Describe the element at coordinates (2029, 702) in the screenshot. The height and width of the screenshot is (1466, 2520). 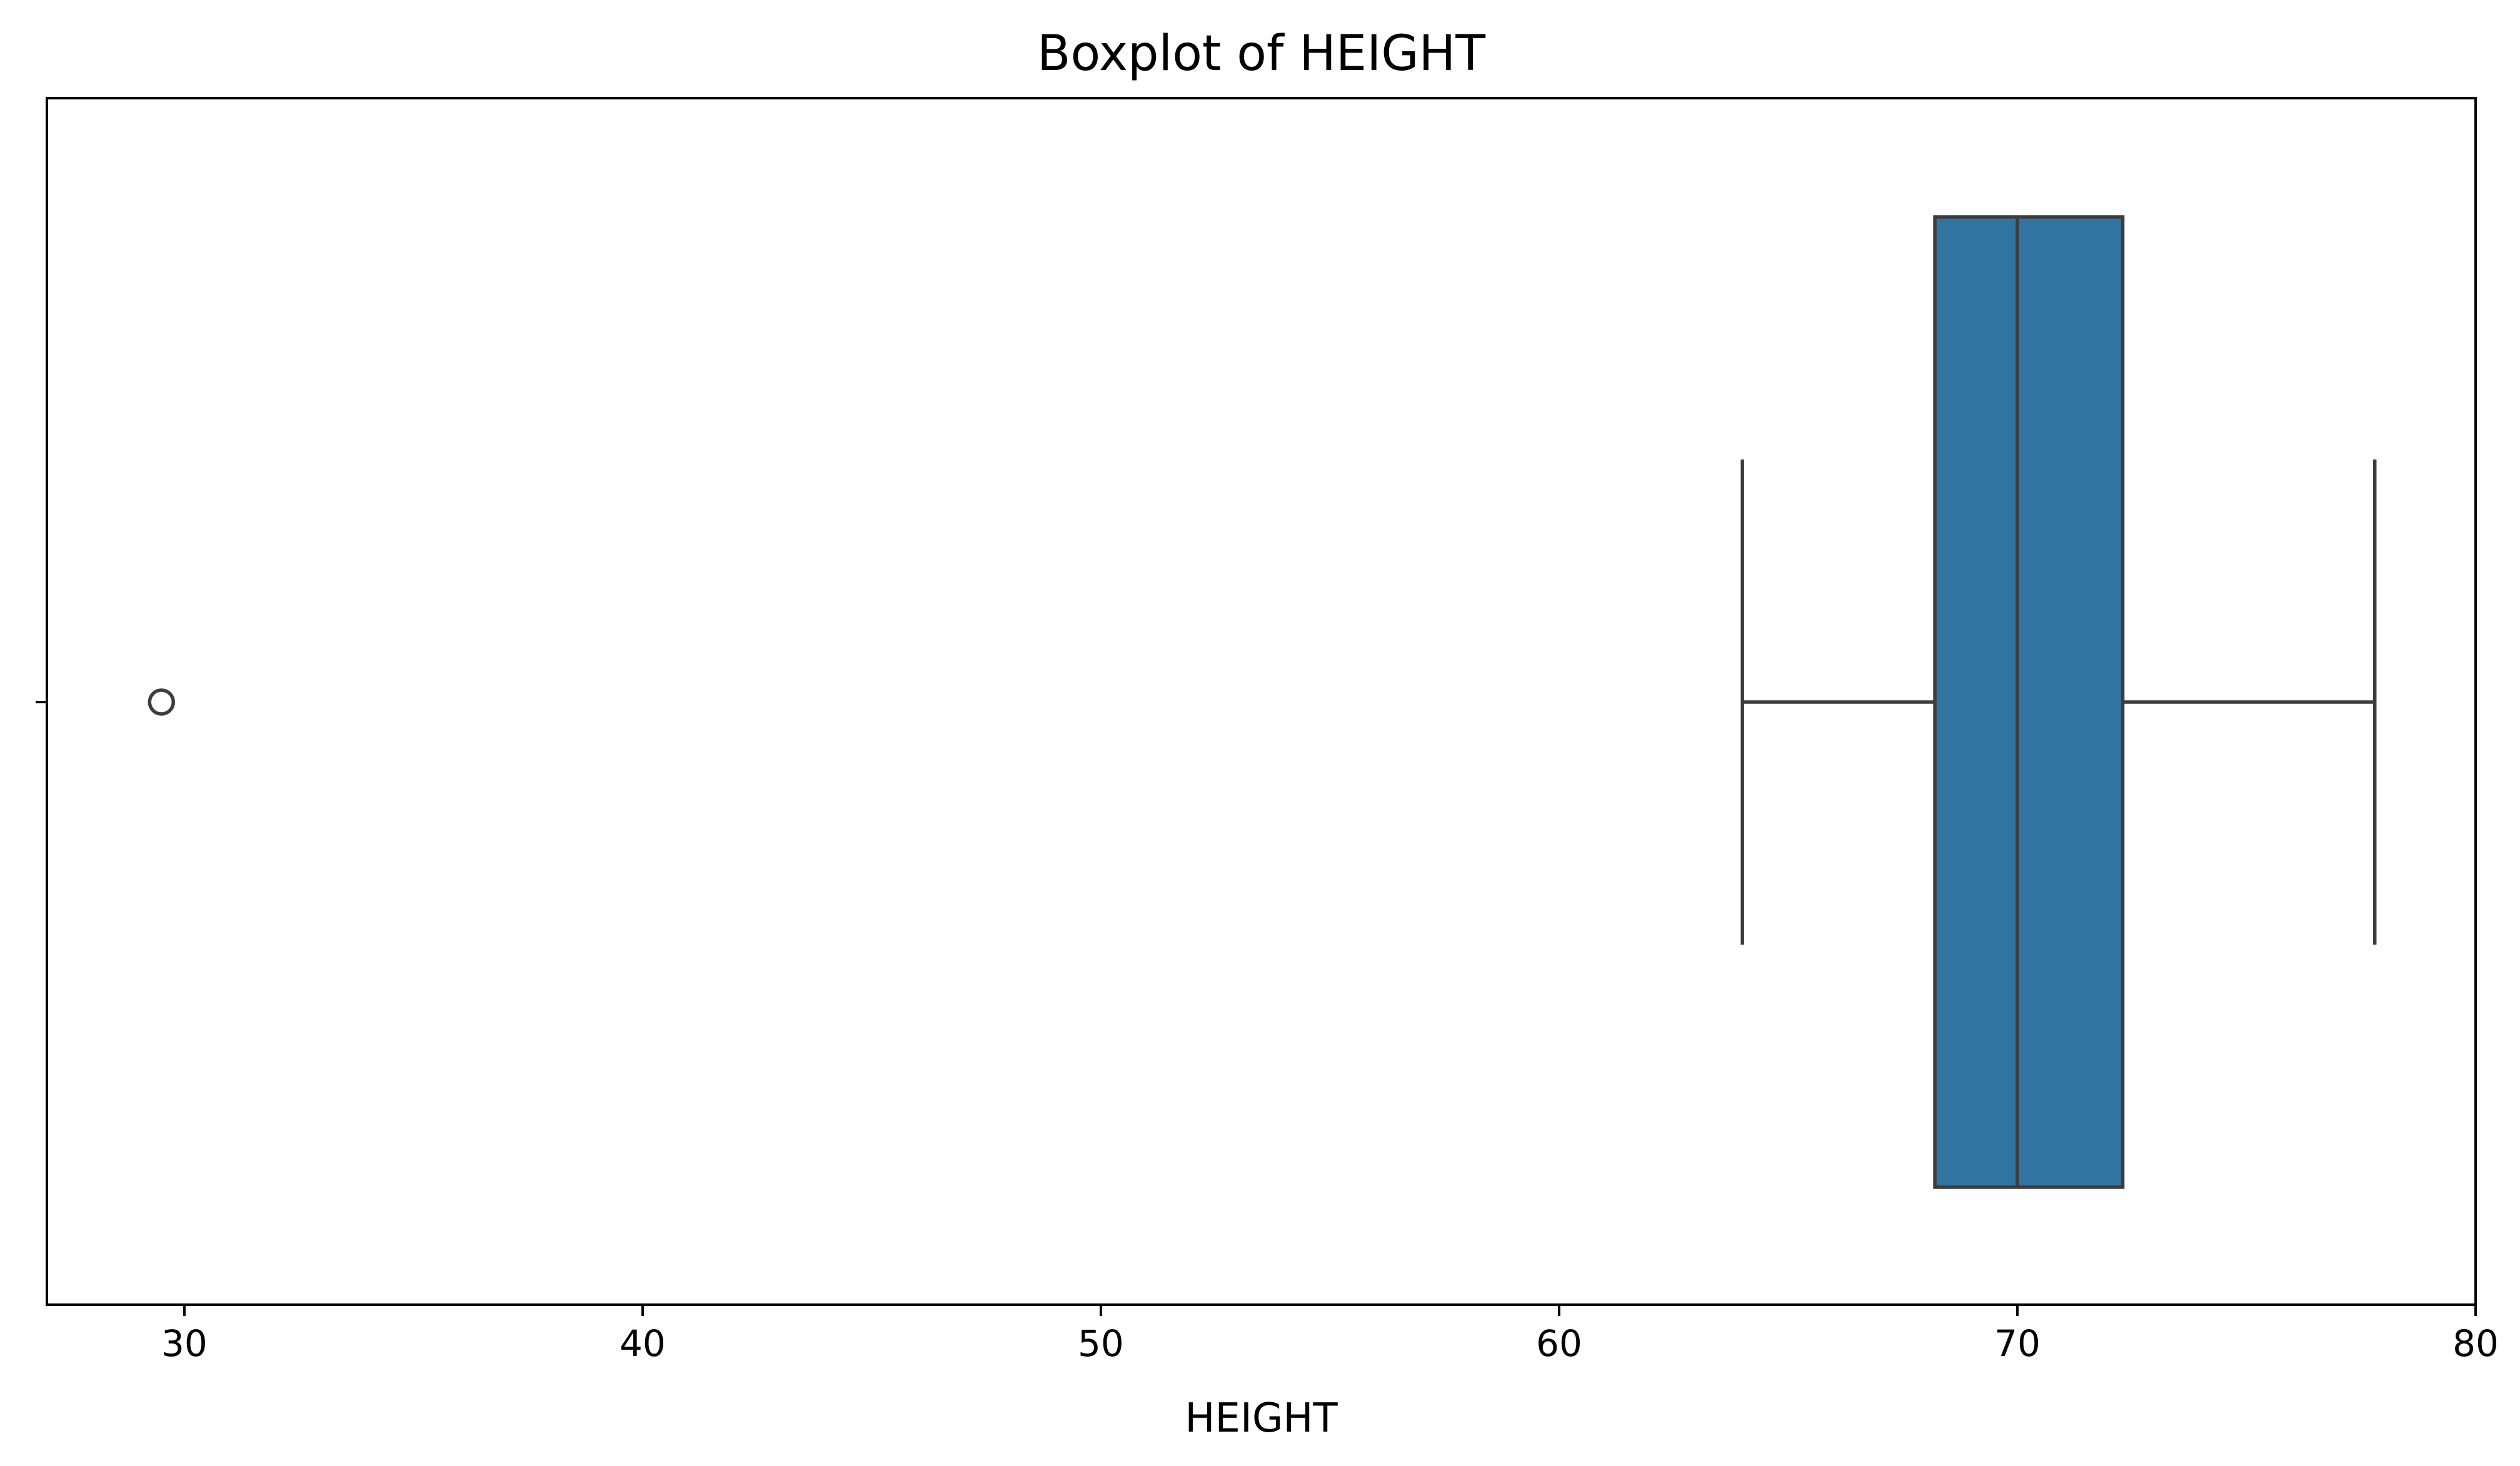
I see `iqr-box` at that location.